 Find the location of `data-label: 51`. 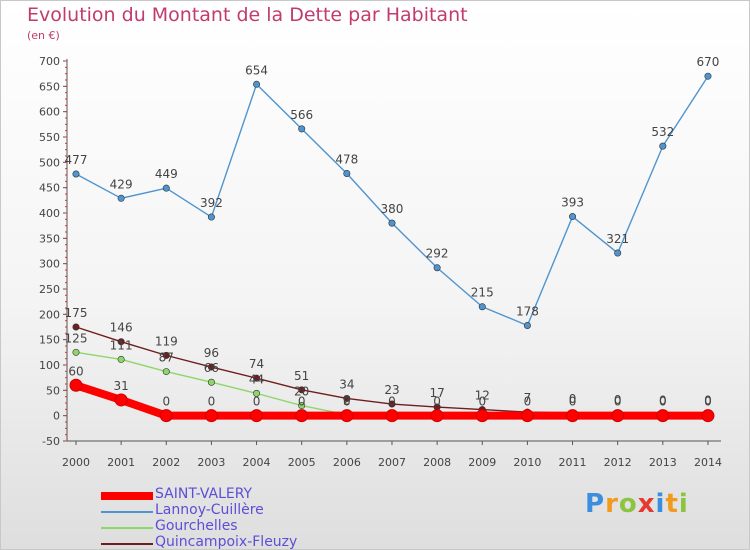

data-label: 51 is located at coordinates (301, 376).